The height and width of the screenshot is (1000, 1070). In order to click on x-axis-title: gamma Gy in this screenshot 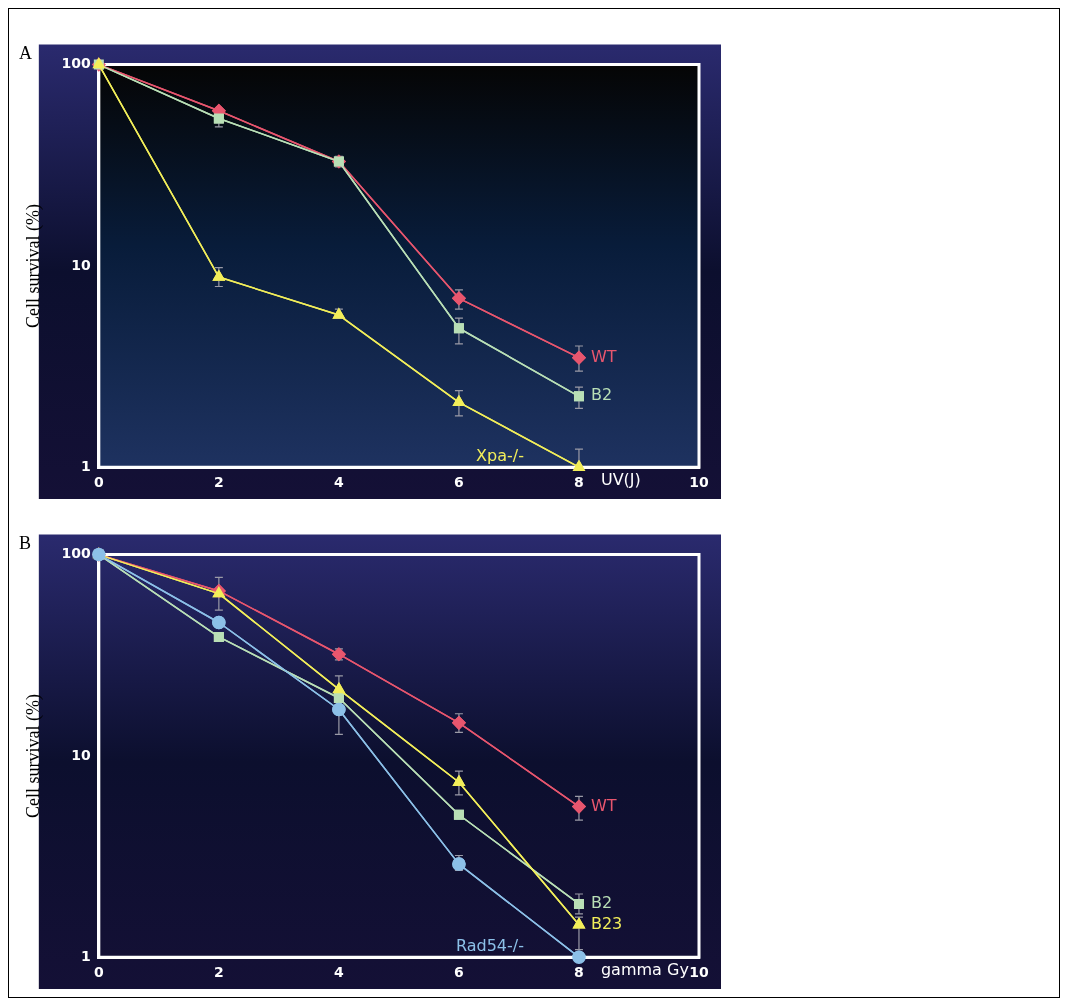, I will do `click(644, 970)`.